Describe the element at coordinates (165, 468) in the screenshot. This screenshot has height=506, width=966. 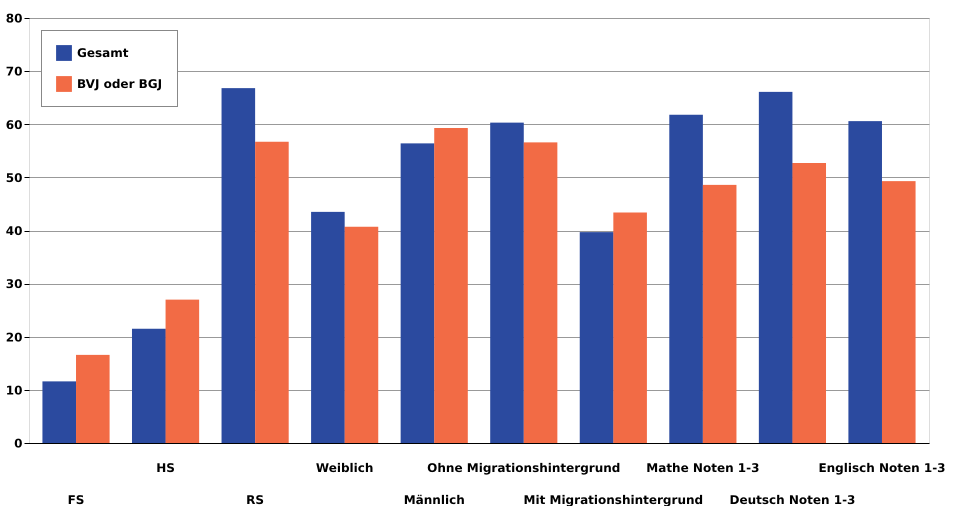
I see `x-tick-label: HS` at that location.